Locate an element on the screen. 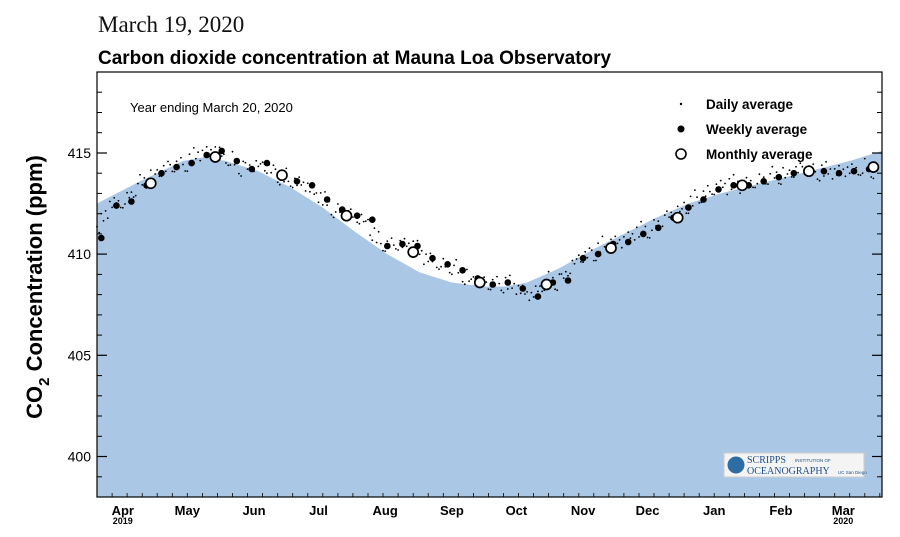 This screenshot has width=900, height=537. annotation: Year ending March 20, 2020 is located at coordinates (211, 107).